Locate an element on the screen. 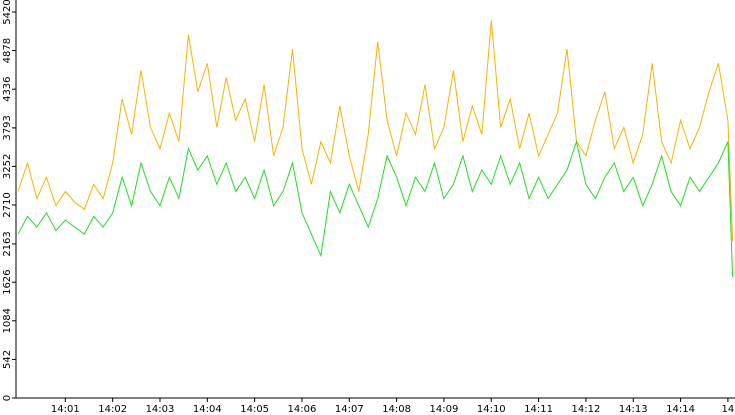 The width and height of the screenshot is (735, 415). x-tick-label: 14:02 is located at coordinates (112, 409).